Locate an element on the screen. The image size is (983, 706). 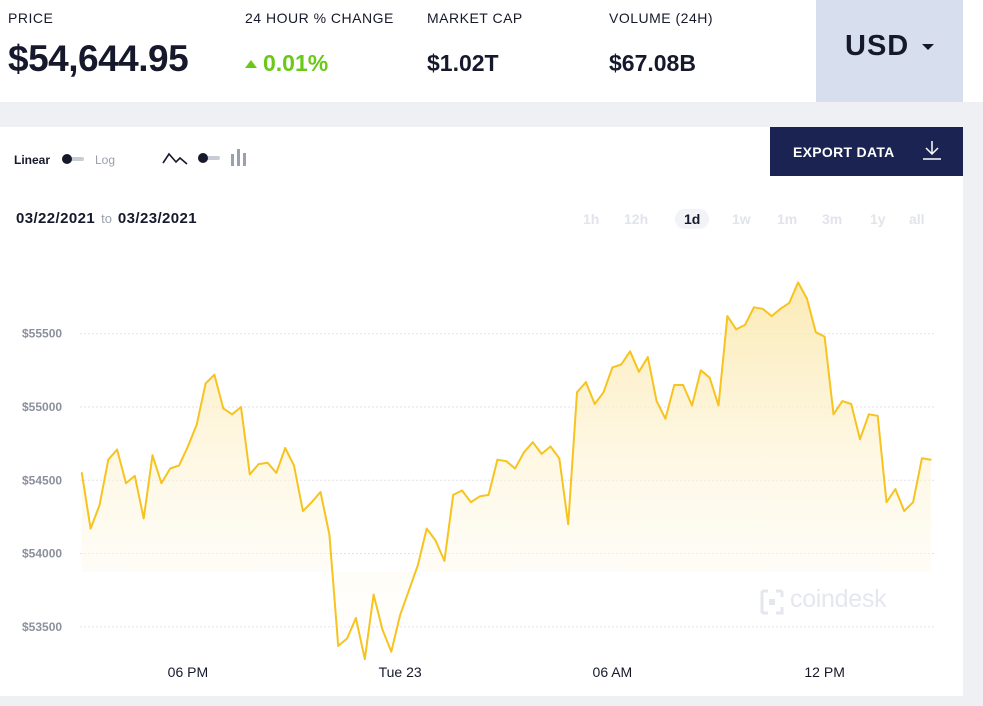
range-tab-all: all is located at coordinates (917, 219).